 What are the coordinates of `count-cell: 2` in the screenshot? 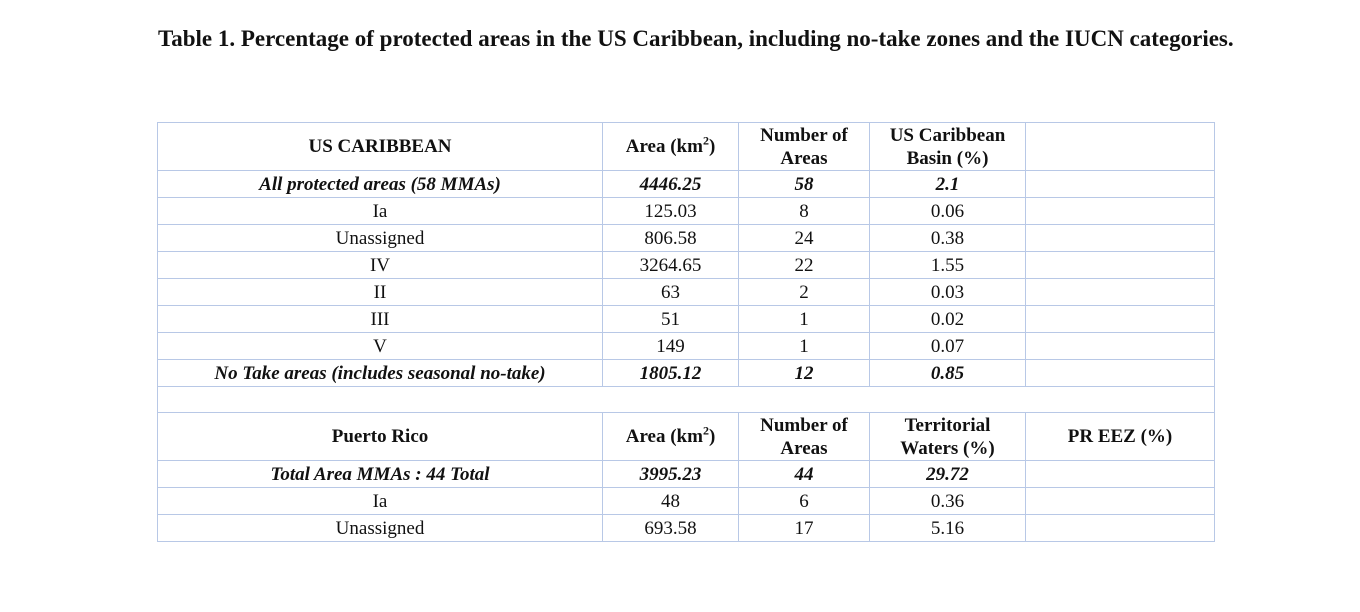 It's located at (804, 292).